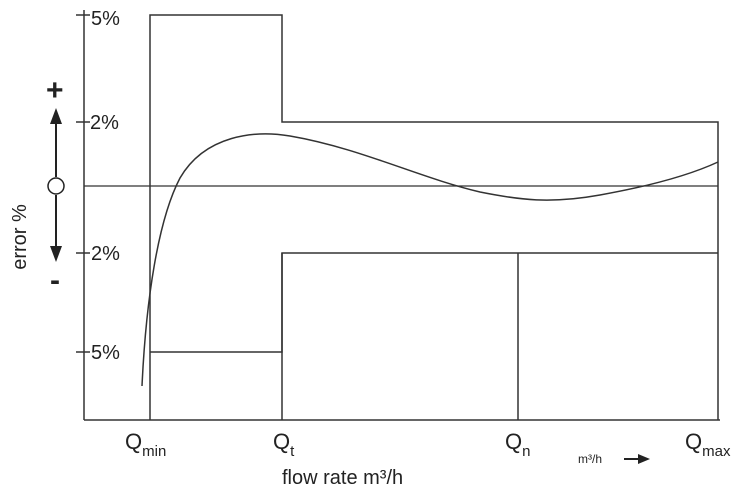 Image resolution: width=751 pixels, height=491 pixels. What do you see at coordinates (284, 444) in the screenshot?
I see `x-tick-label-q-t: Qt` at bounding box center [284, 444].